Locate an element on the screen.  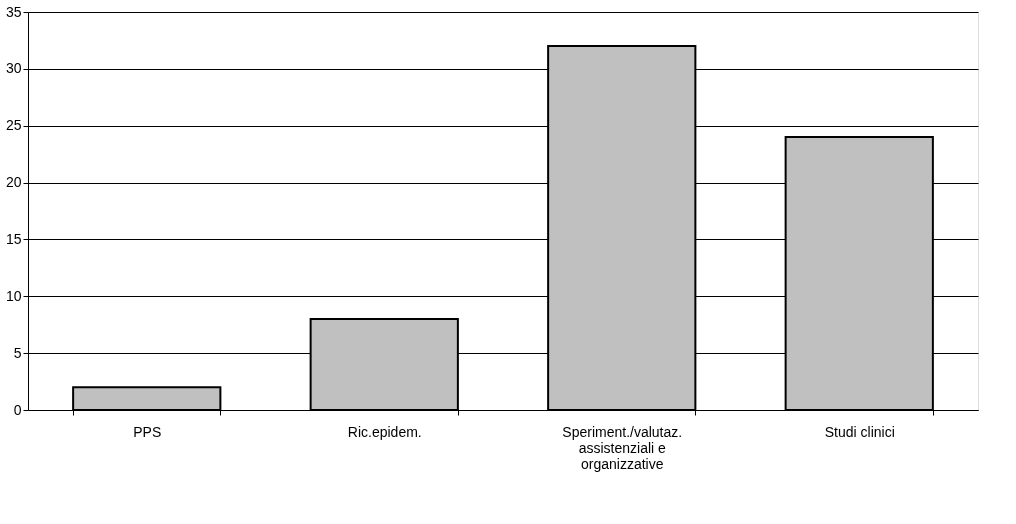
x-tick-label: Speriment./valutaz. assistenziali e organizzative is located at coordinates (622, 447).